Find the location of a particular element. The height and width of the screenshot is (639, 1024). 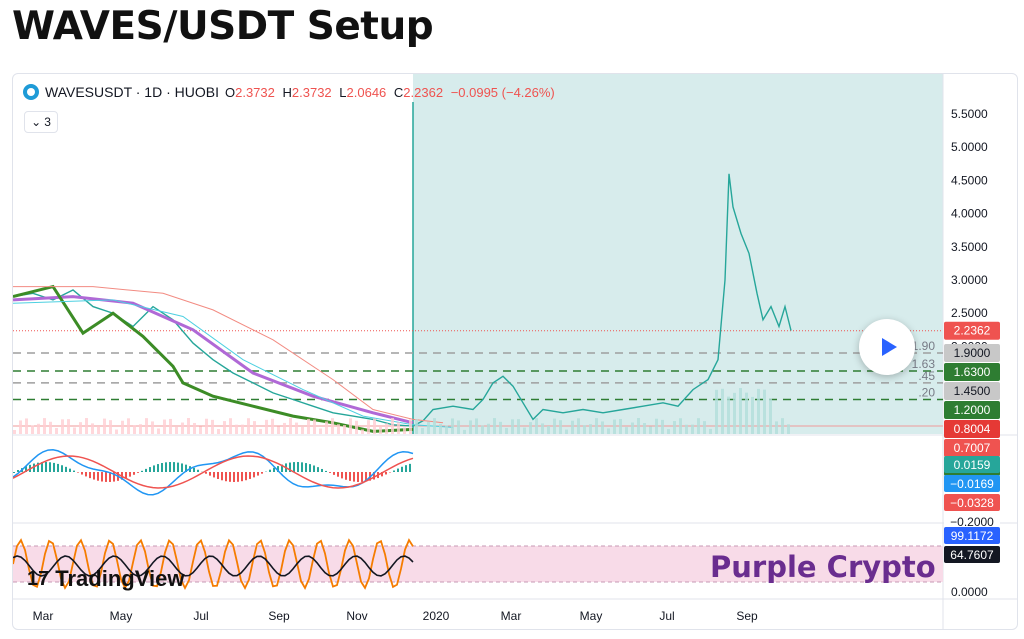

tradingview-logo: 17 TradingView is located at coordinates (105, 579).